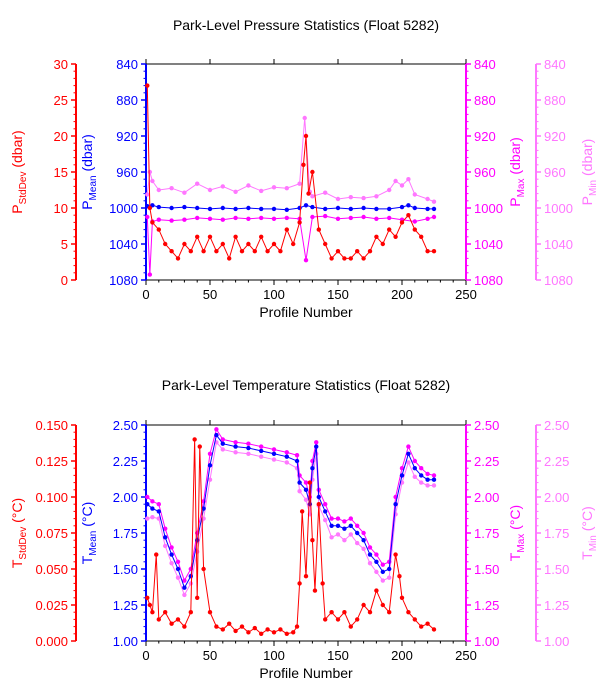  I want to click on y-tick-label: 1.00, so click(486, 641).